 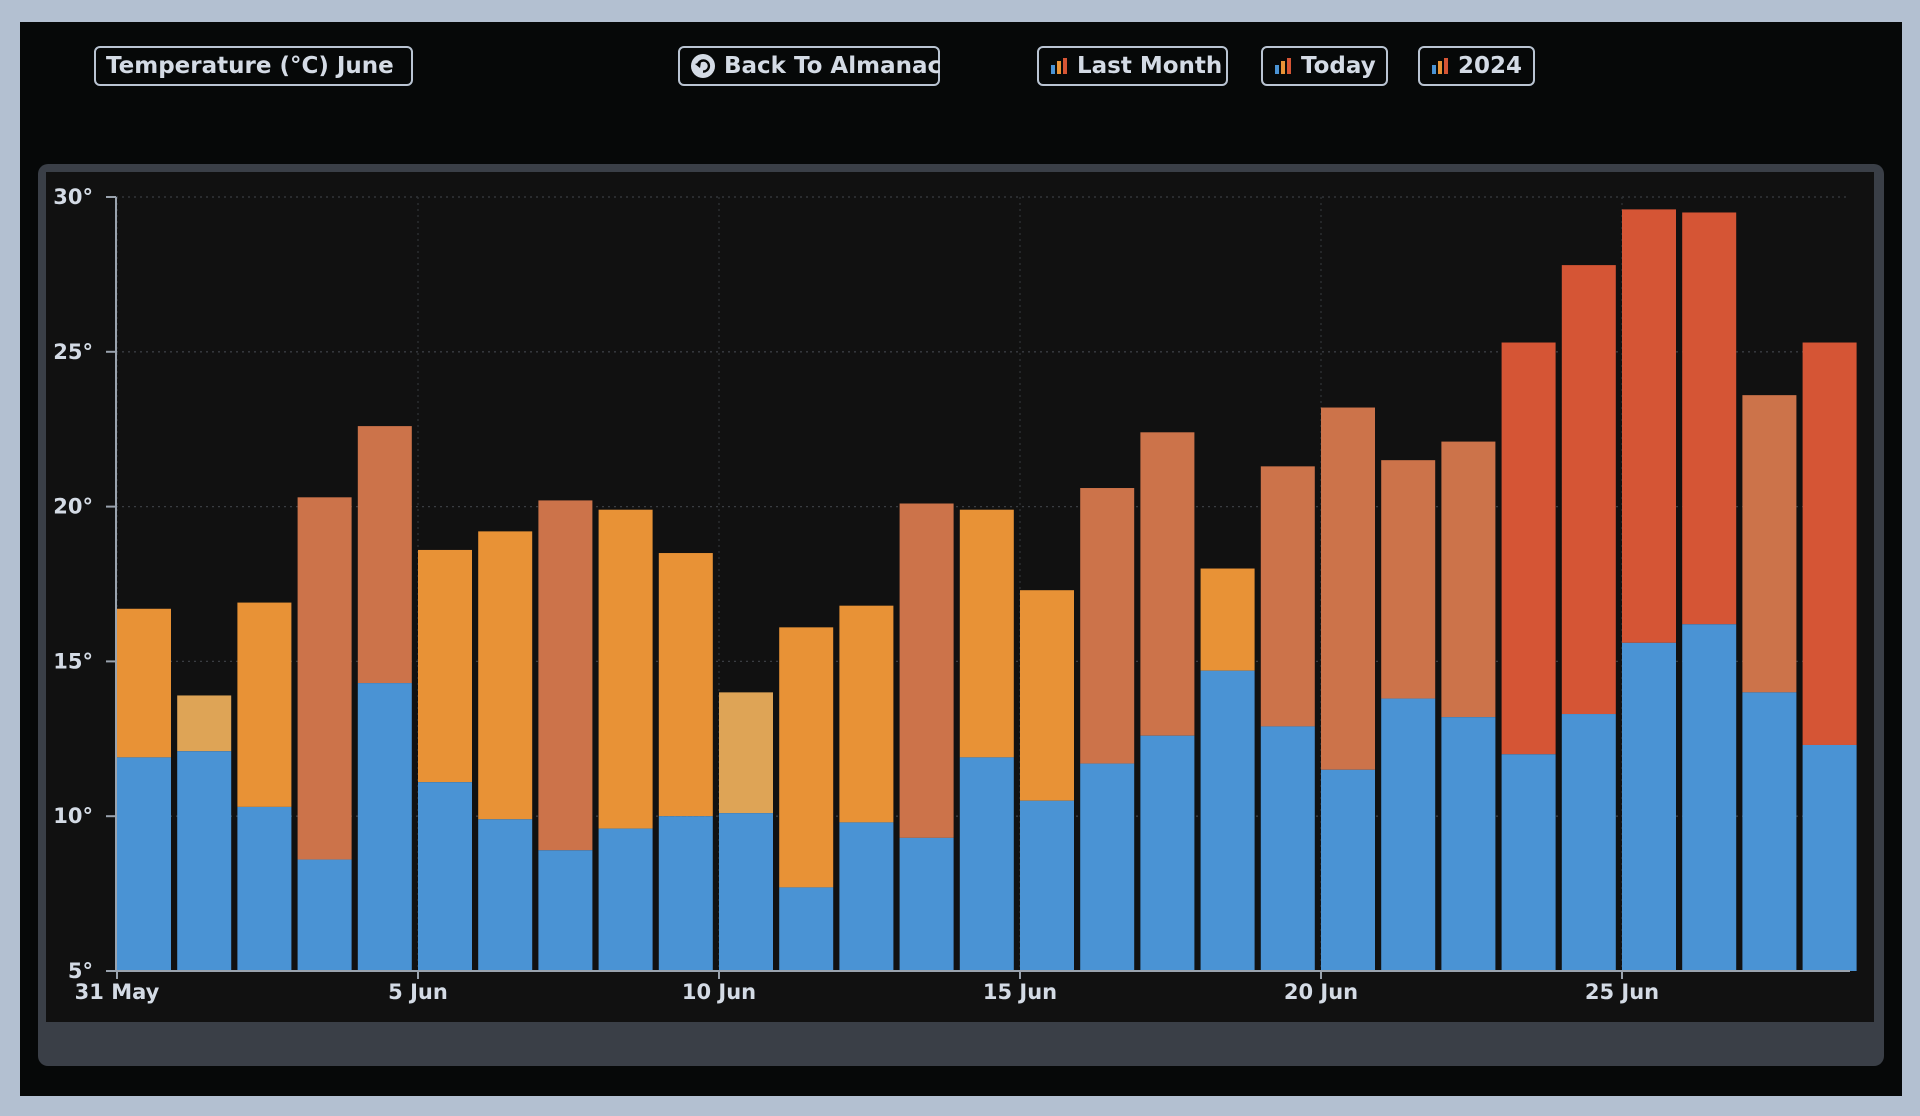 I want to click on chart-title-label: Temperature (°C) June, so click(x=250, y=66).